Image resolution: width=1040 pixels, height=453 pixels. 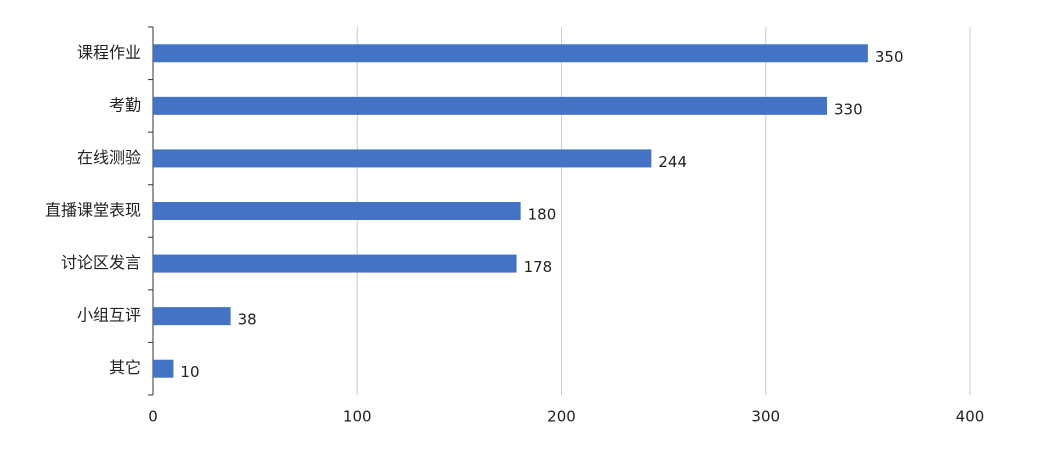 What do you see at coordinates (889, 57) in the screenshot?
I see `value-label: 350` at bounding box center [889, 57].